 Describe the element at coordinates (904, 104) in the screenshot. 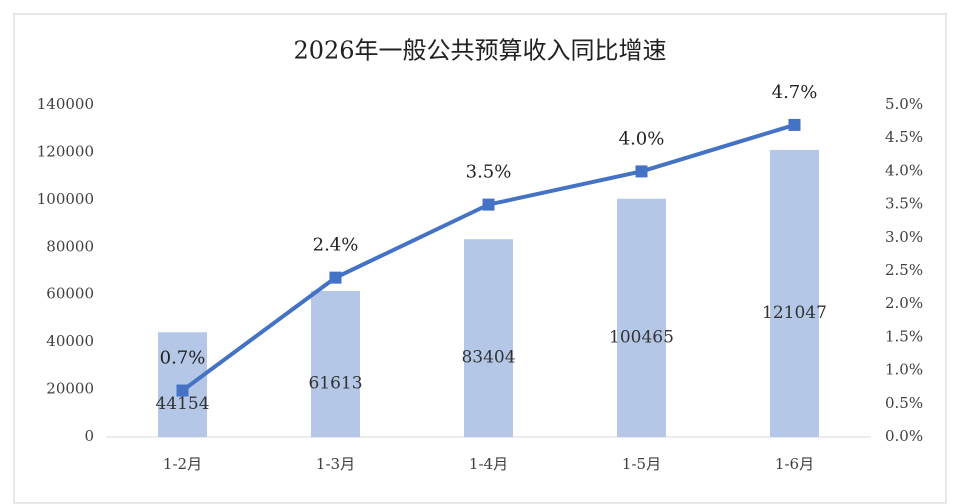

I see `y2-tick-label: 5.0%` at that location.